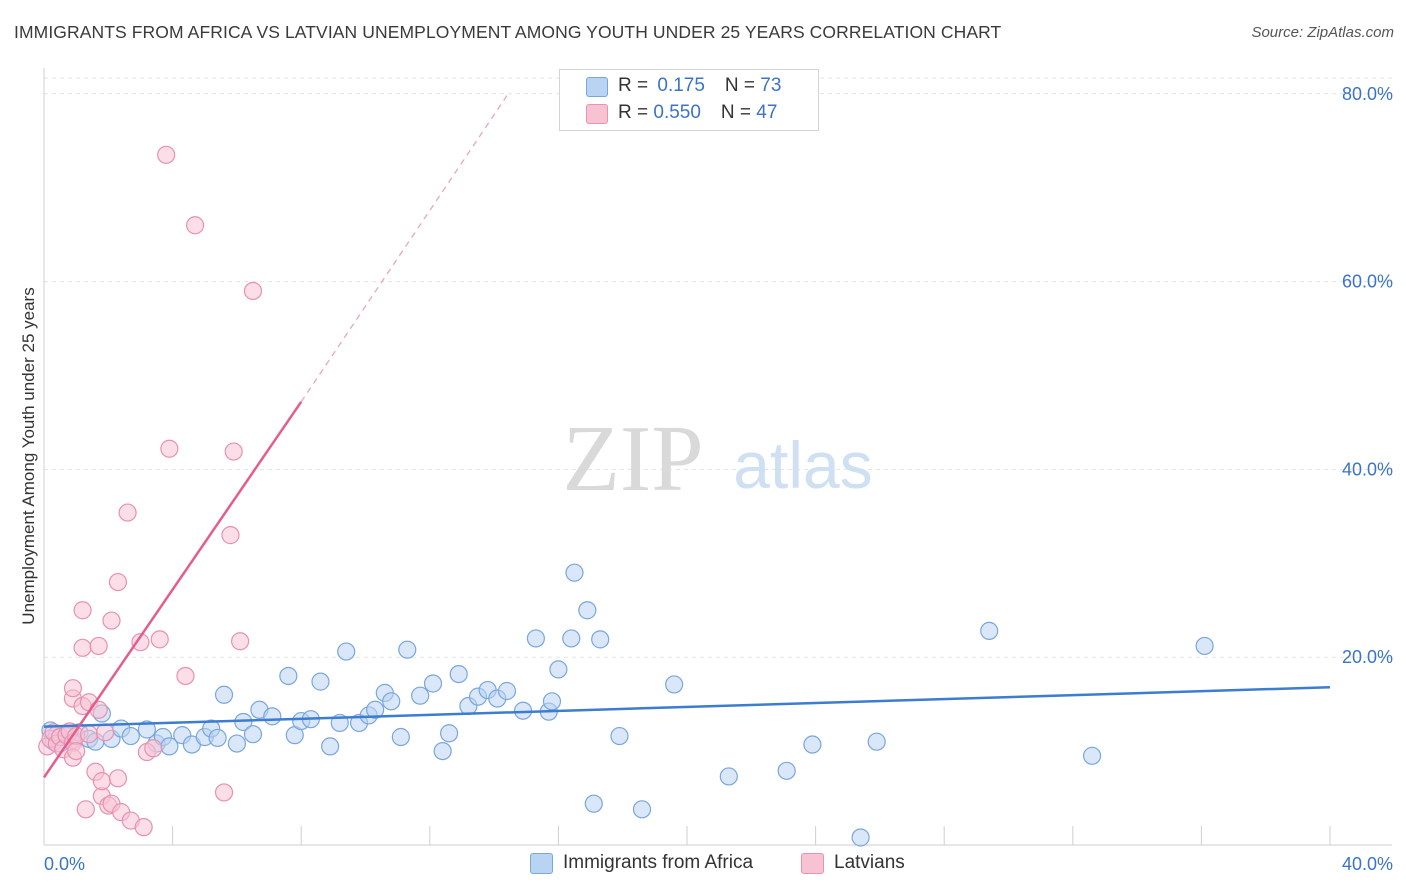 Image resolution: width=1406 pixels, height=892 pixels. I want to click on x-tick-label: 40.0%, so click(1367, 864).